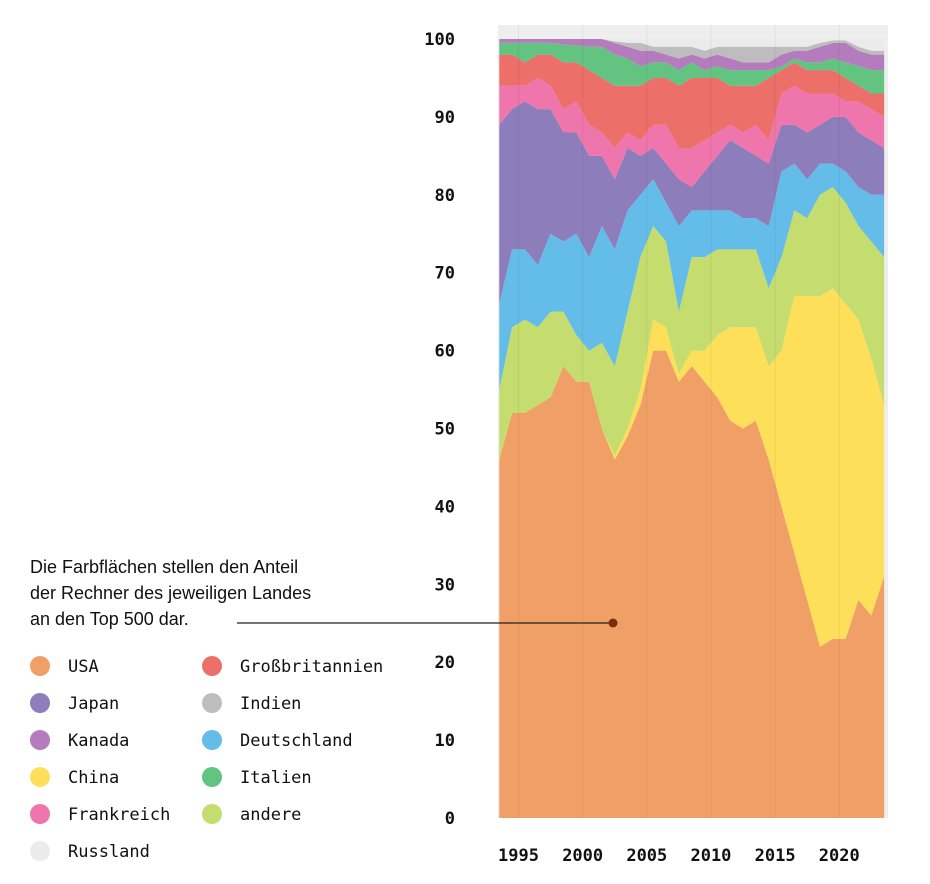 This screenshot has width=930, height=884. What do you see at coordinates (276, 778) in the screenshot?
I see `legend-label: Italien` at bounding box center [276, 778].